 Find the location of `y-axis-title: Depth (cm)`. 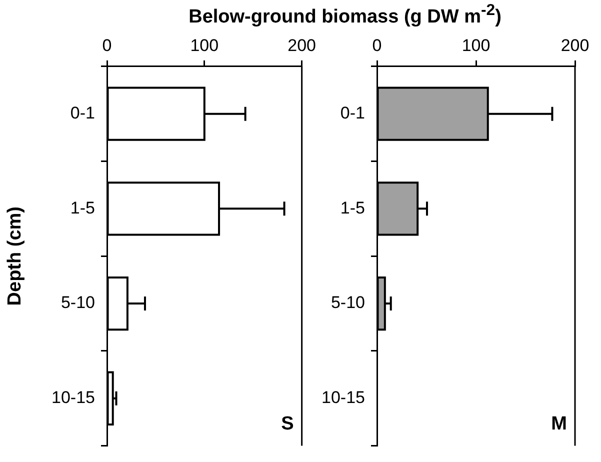

y-axis-title: Depth (cm) is located at coordinates (15, 256).